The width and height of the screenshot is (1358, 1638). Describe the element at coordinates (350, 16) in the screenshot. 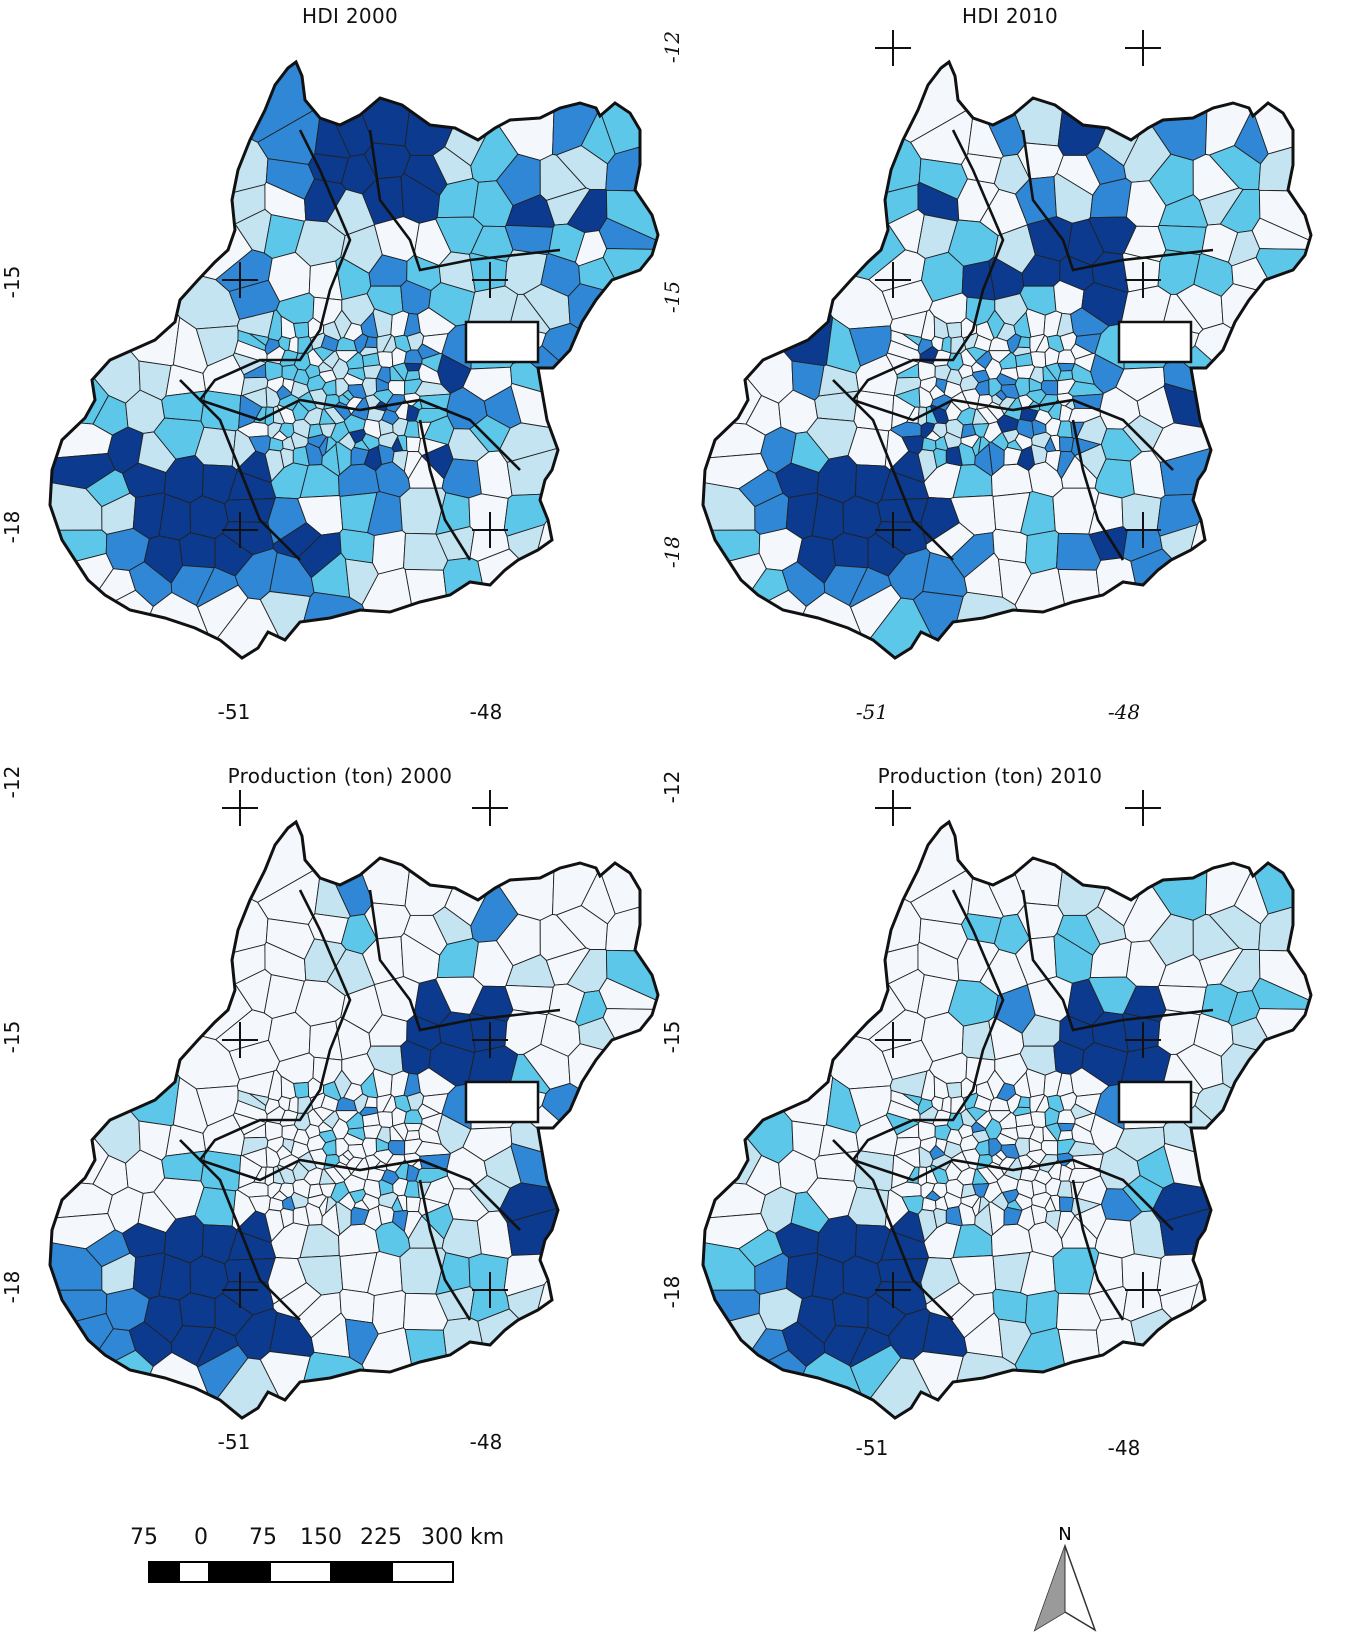

I see `panel-title: HDI 2000` at that location.